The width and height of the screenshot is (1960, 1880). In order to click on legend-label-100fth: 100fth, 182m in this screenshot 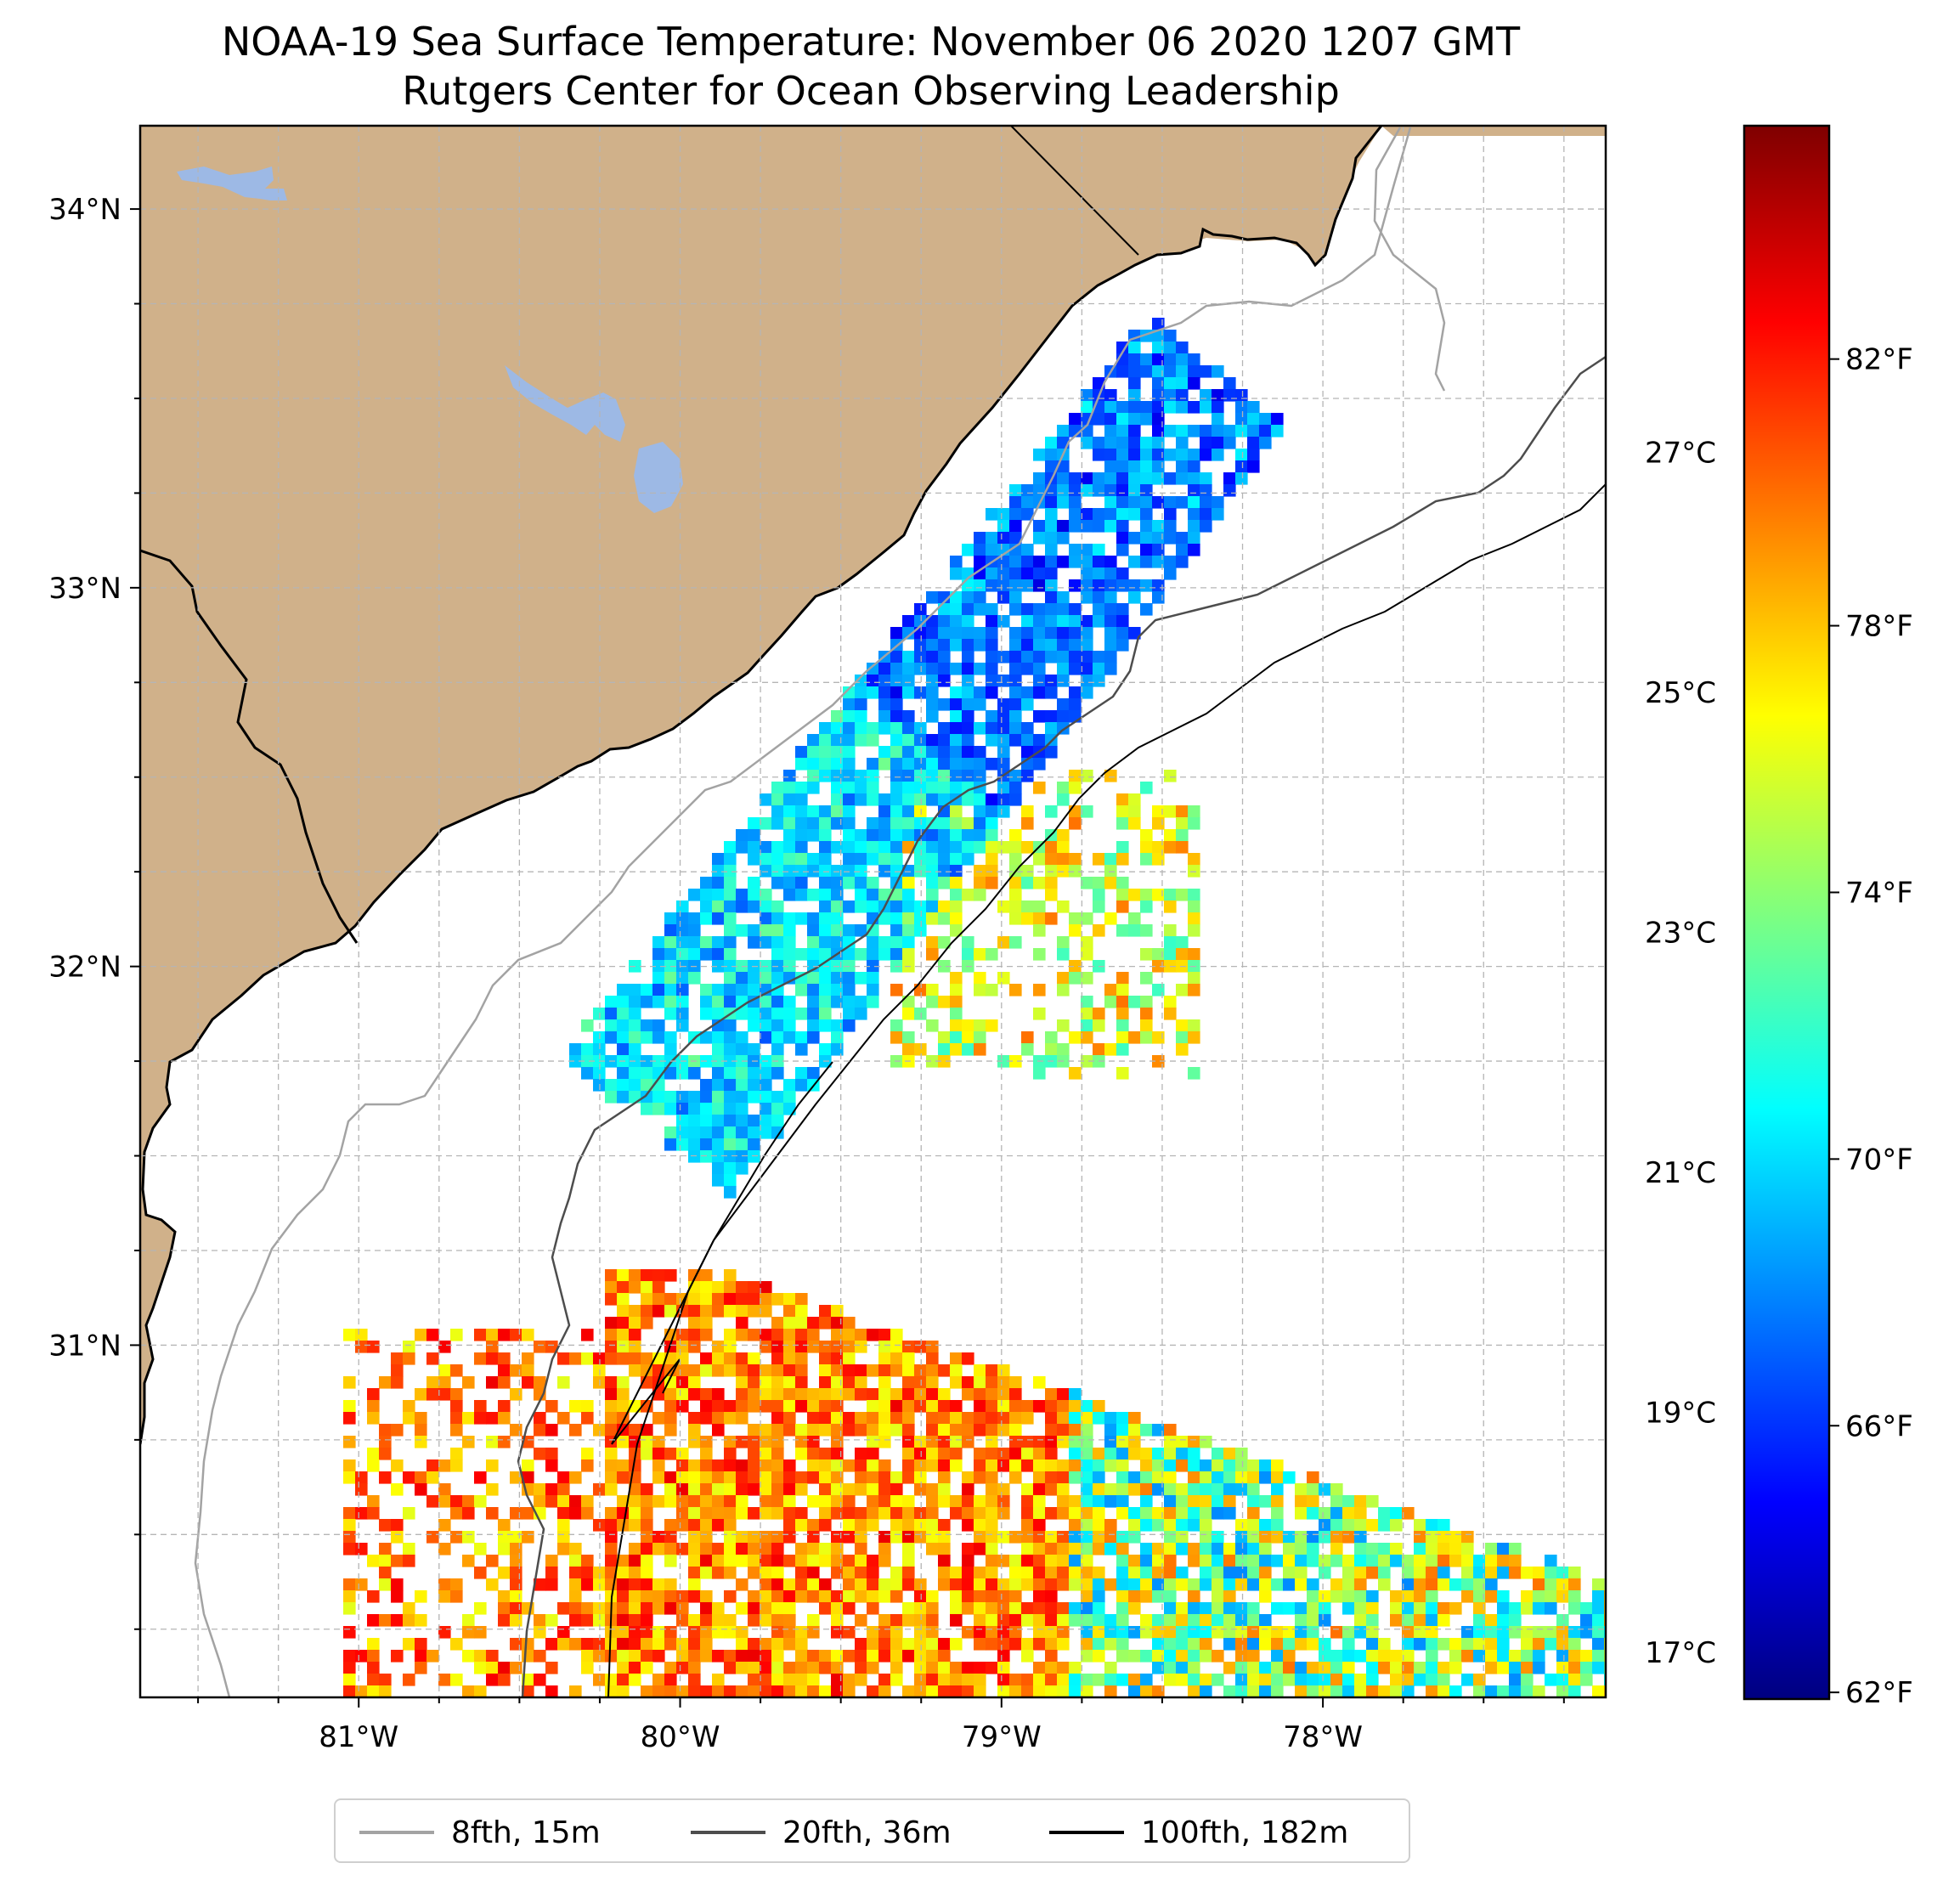, I will do `click(1245, 1832)`.